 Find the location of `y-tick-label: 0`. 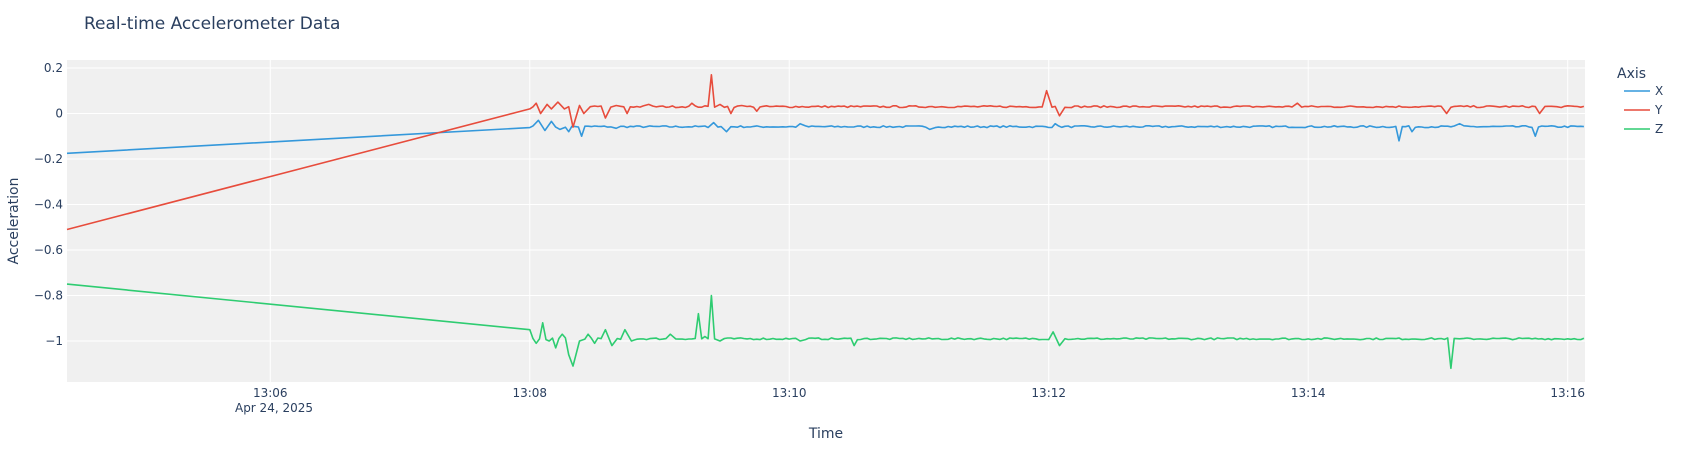

y-tick-label: 0 is located at coordinates (59, 113).